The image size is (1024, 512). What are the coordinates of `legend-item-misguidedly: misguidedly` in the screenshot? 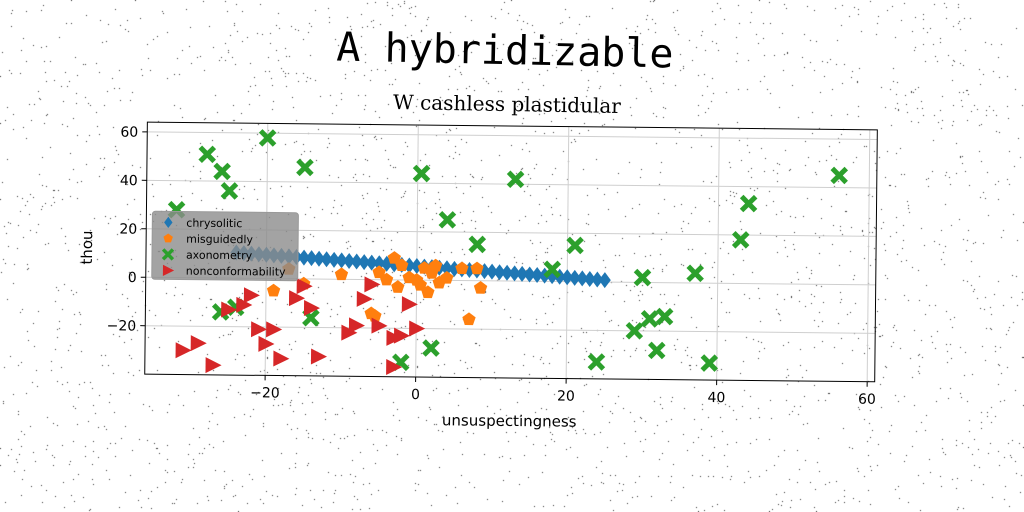 It's located at (208, 240).